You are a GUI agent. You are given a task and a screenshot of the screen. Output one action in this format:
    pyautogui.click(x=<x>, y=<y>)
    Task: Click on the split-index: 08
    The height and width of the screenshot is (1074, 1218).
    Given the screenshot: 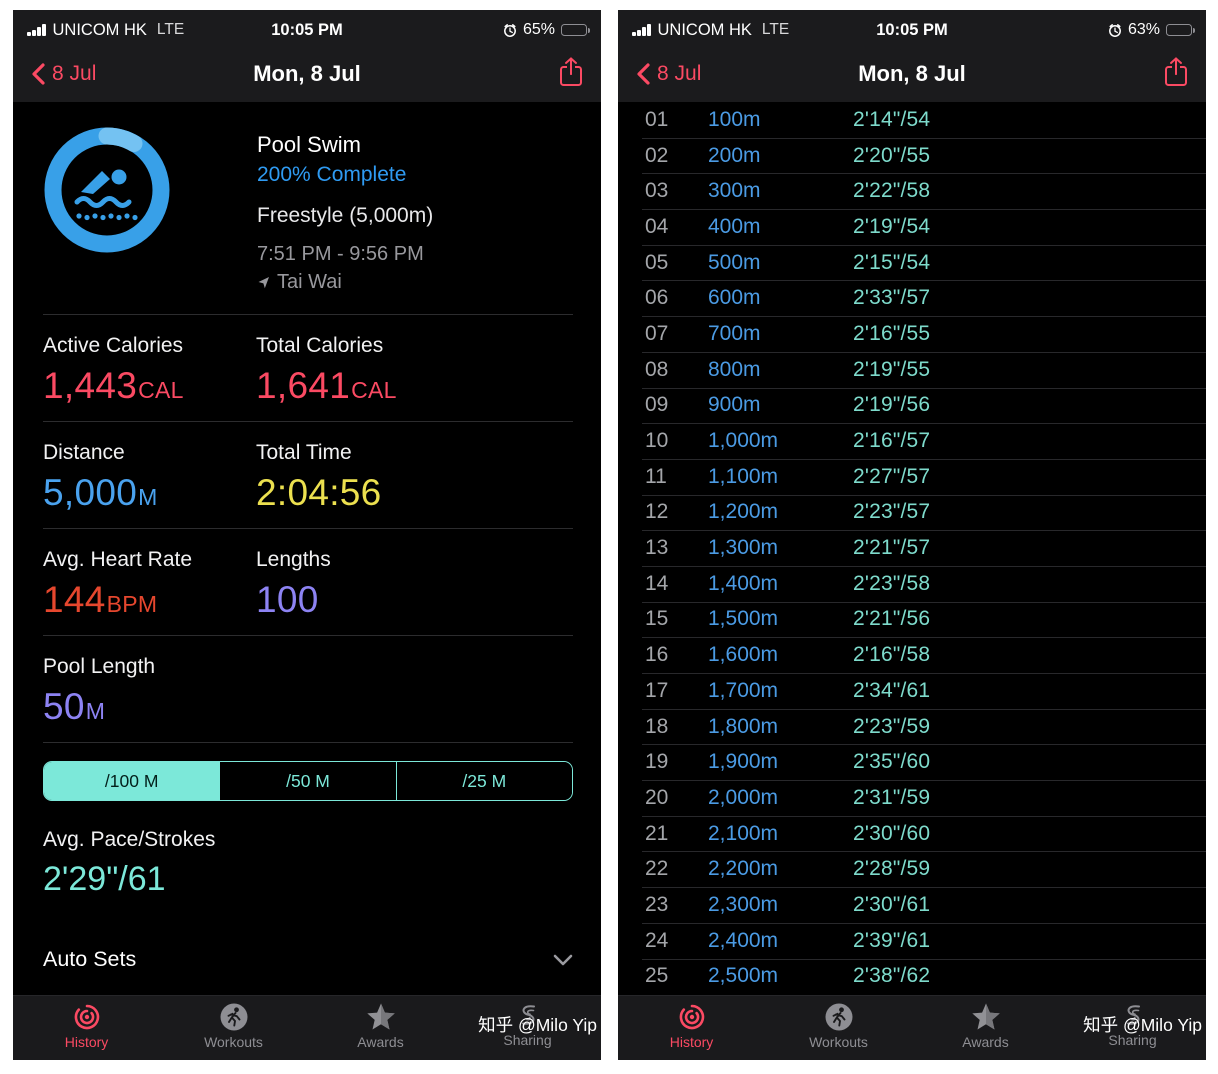 What is the action you would take?
    pyautogui.click(x=657, y=369)
    